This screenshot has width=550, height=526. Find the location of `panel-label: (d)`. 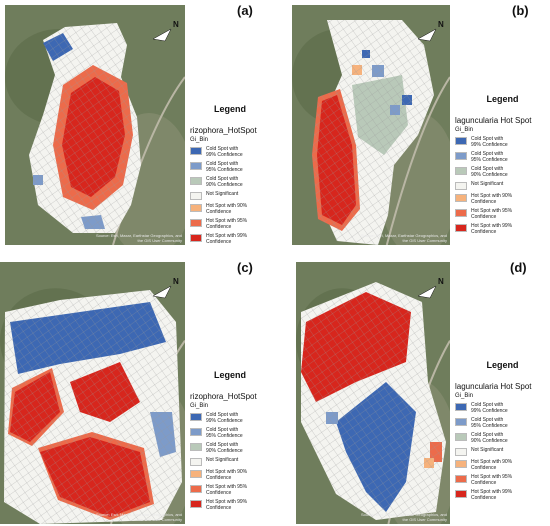

panel-label: (d) is located at coordinates (518, 267).